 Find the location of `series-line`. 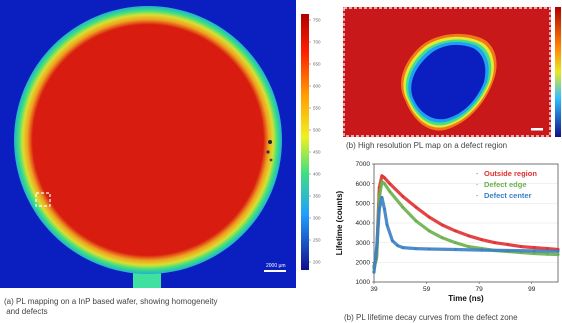

series-line is located at coordinates (466, 234).